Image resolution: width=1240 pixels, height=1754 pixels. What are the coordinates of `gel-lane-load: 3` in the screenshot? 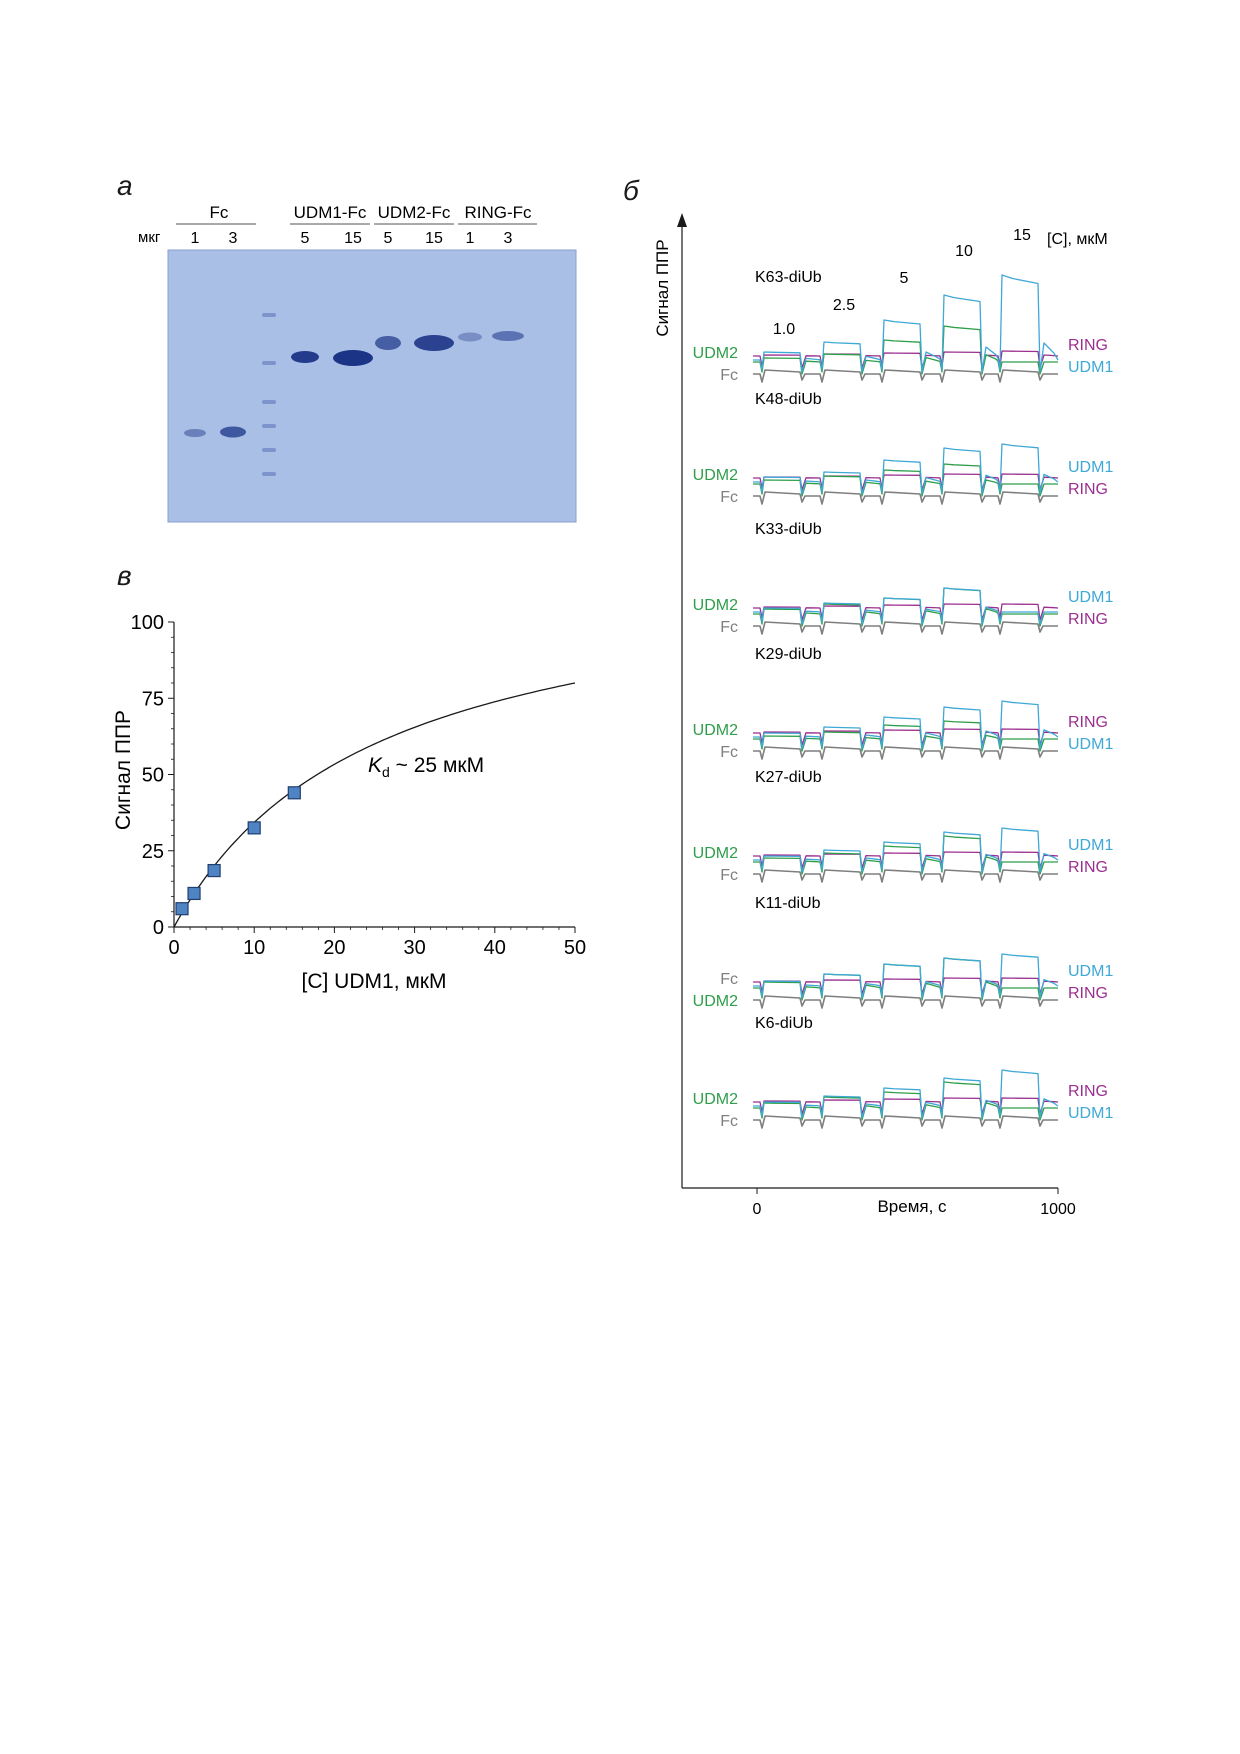 It's located at (508, 238).